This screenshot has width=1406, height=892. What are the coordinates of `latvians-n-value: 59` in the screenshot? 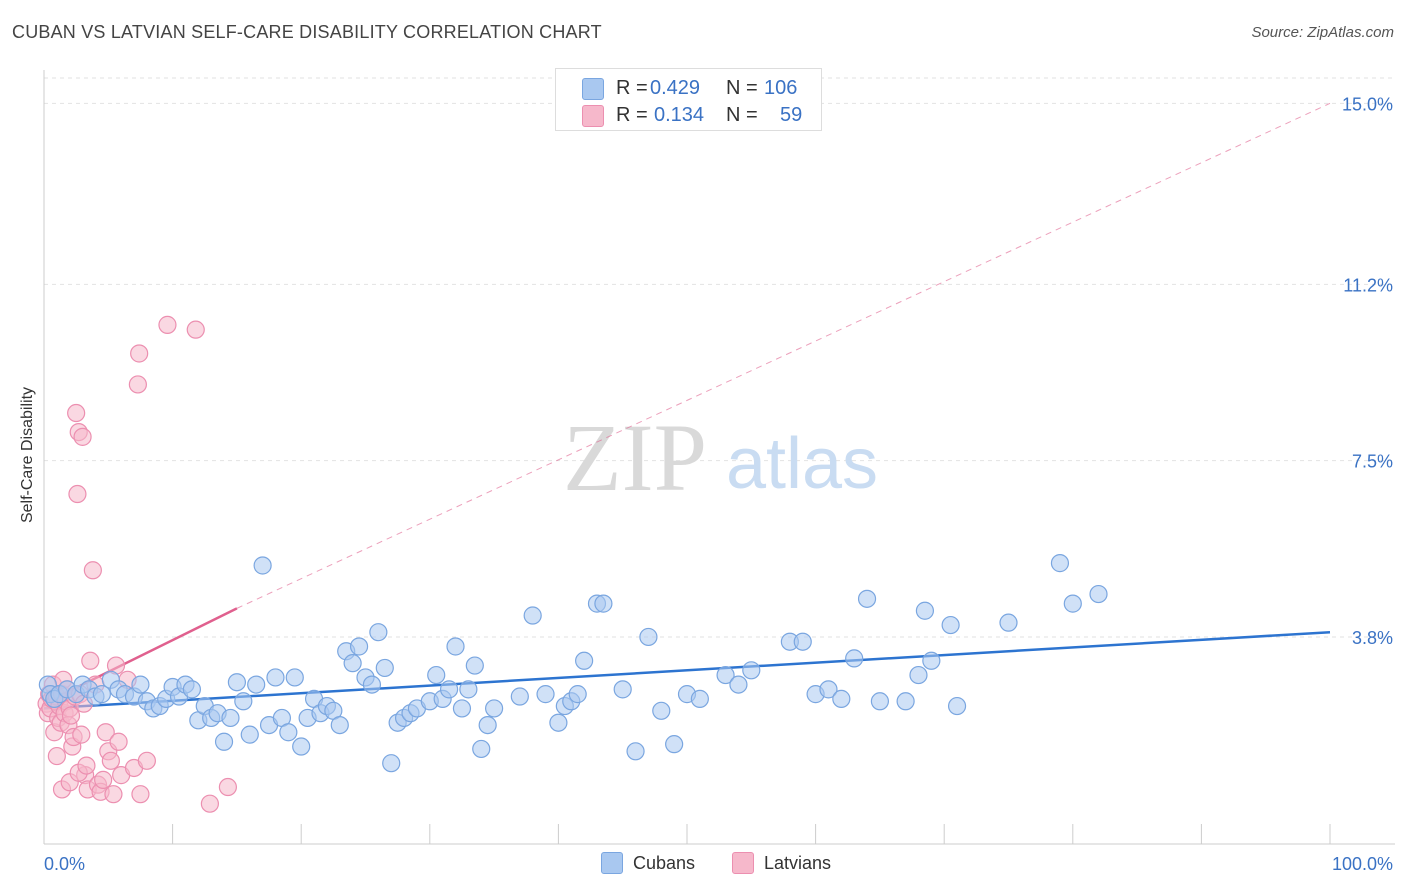 It's located at (791, 115).